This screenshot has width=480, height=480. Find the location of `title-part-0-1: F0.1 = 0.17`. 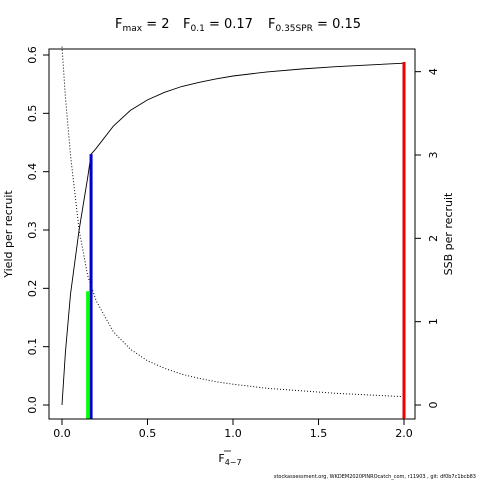

title-part-0-1: F0.1 = 0.17 is located at coordinates (218, 25).